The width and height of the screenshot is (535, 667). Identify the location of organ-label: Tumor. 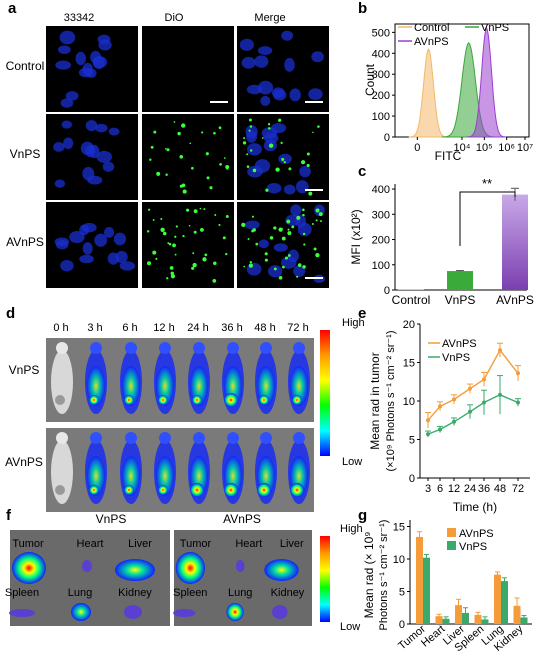
(28, 544).